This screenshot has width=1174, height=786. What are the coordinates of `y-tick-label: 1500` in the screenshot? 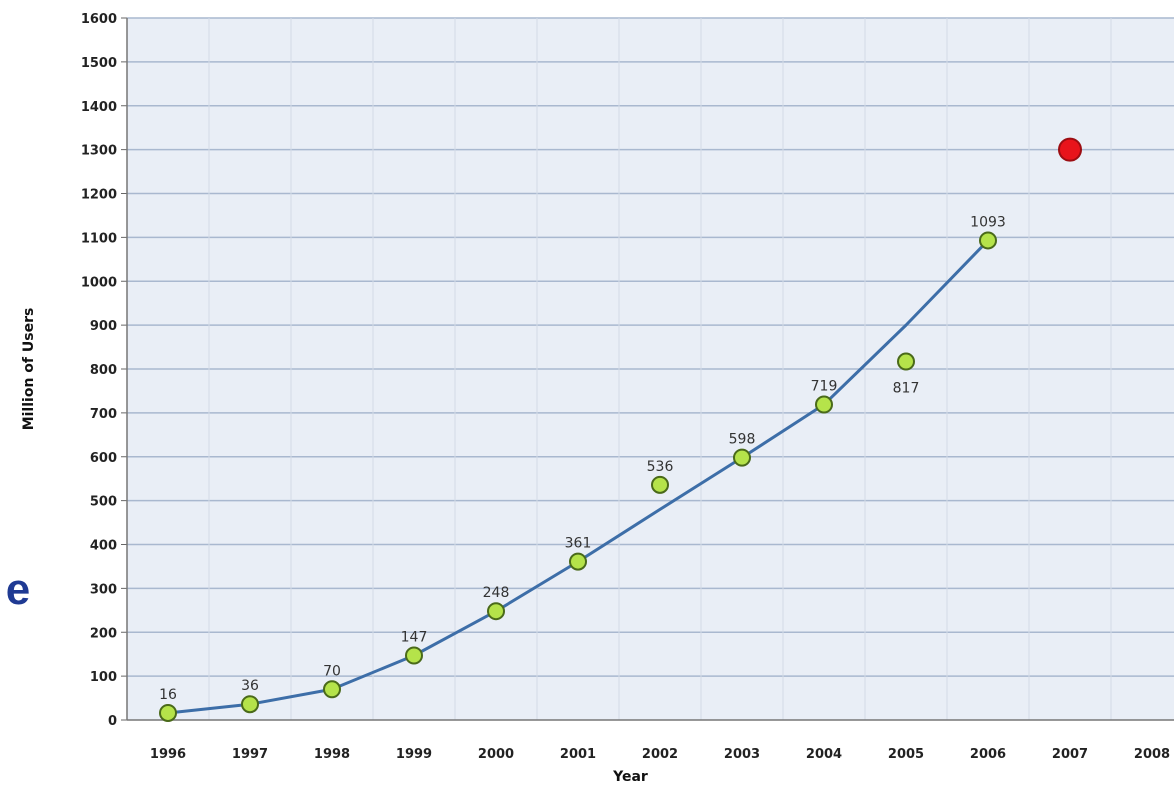 It's located at (99, 63).